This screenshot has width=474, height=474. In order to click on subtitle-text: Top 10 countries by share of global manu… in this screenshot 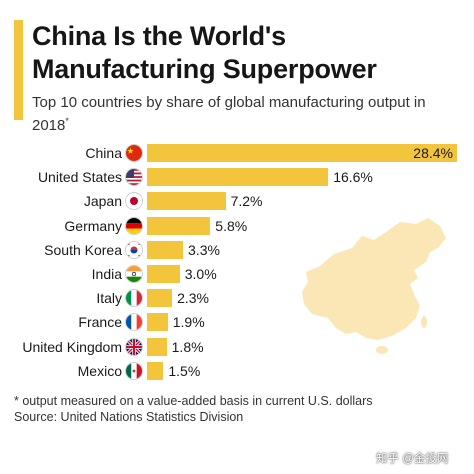, I will do `click(229, 114)`.